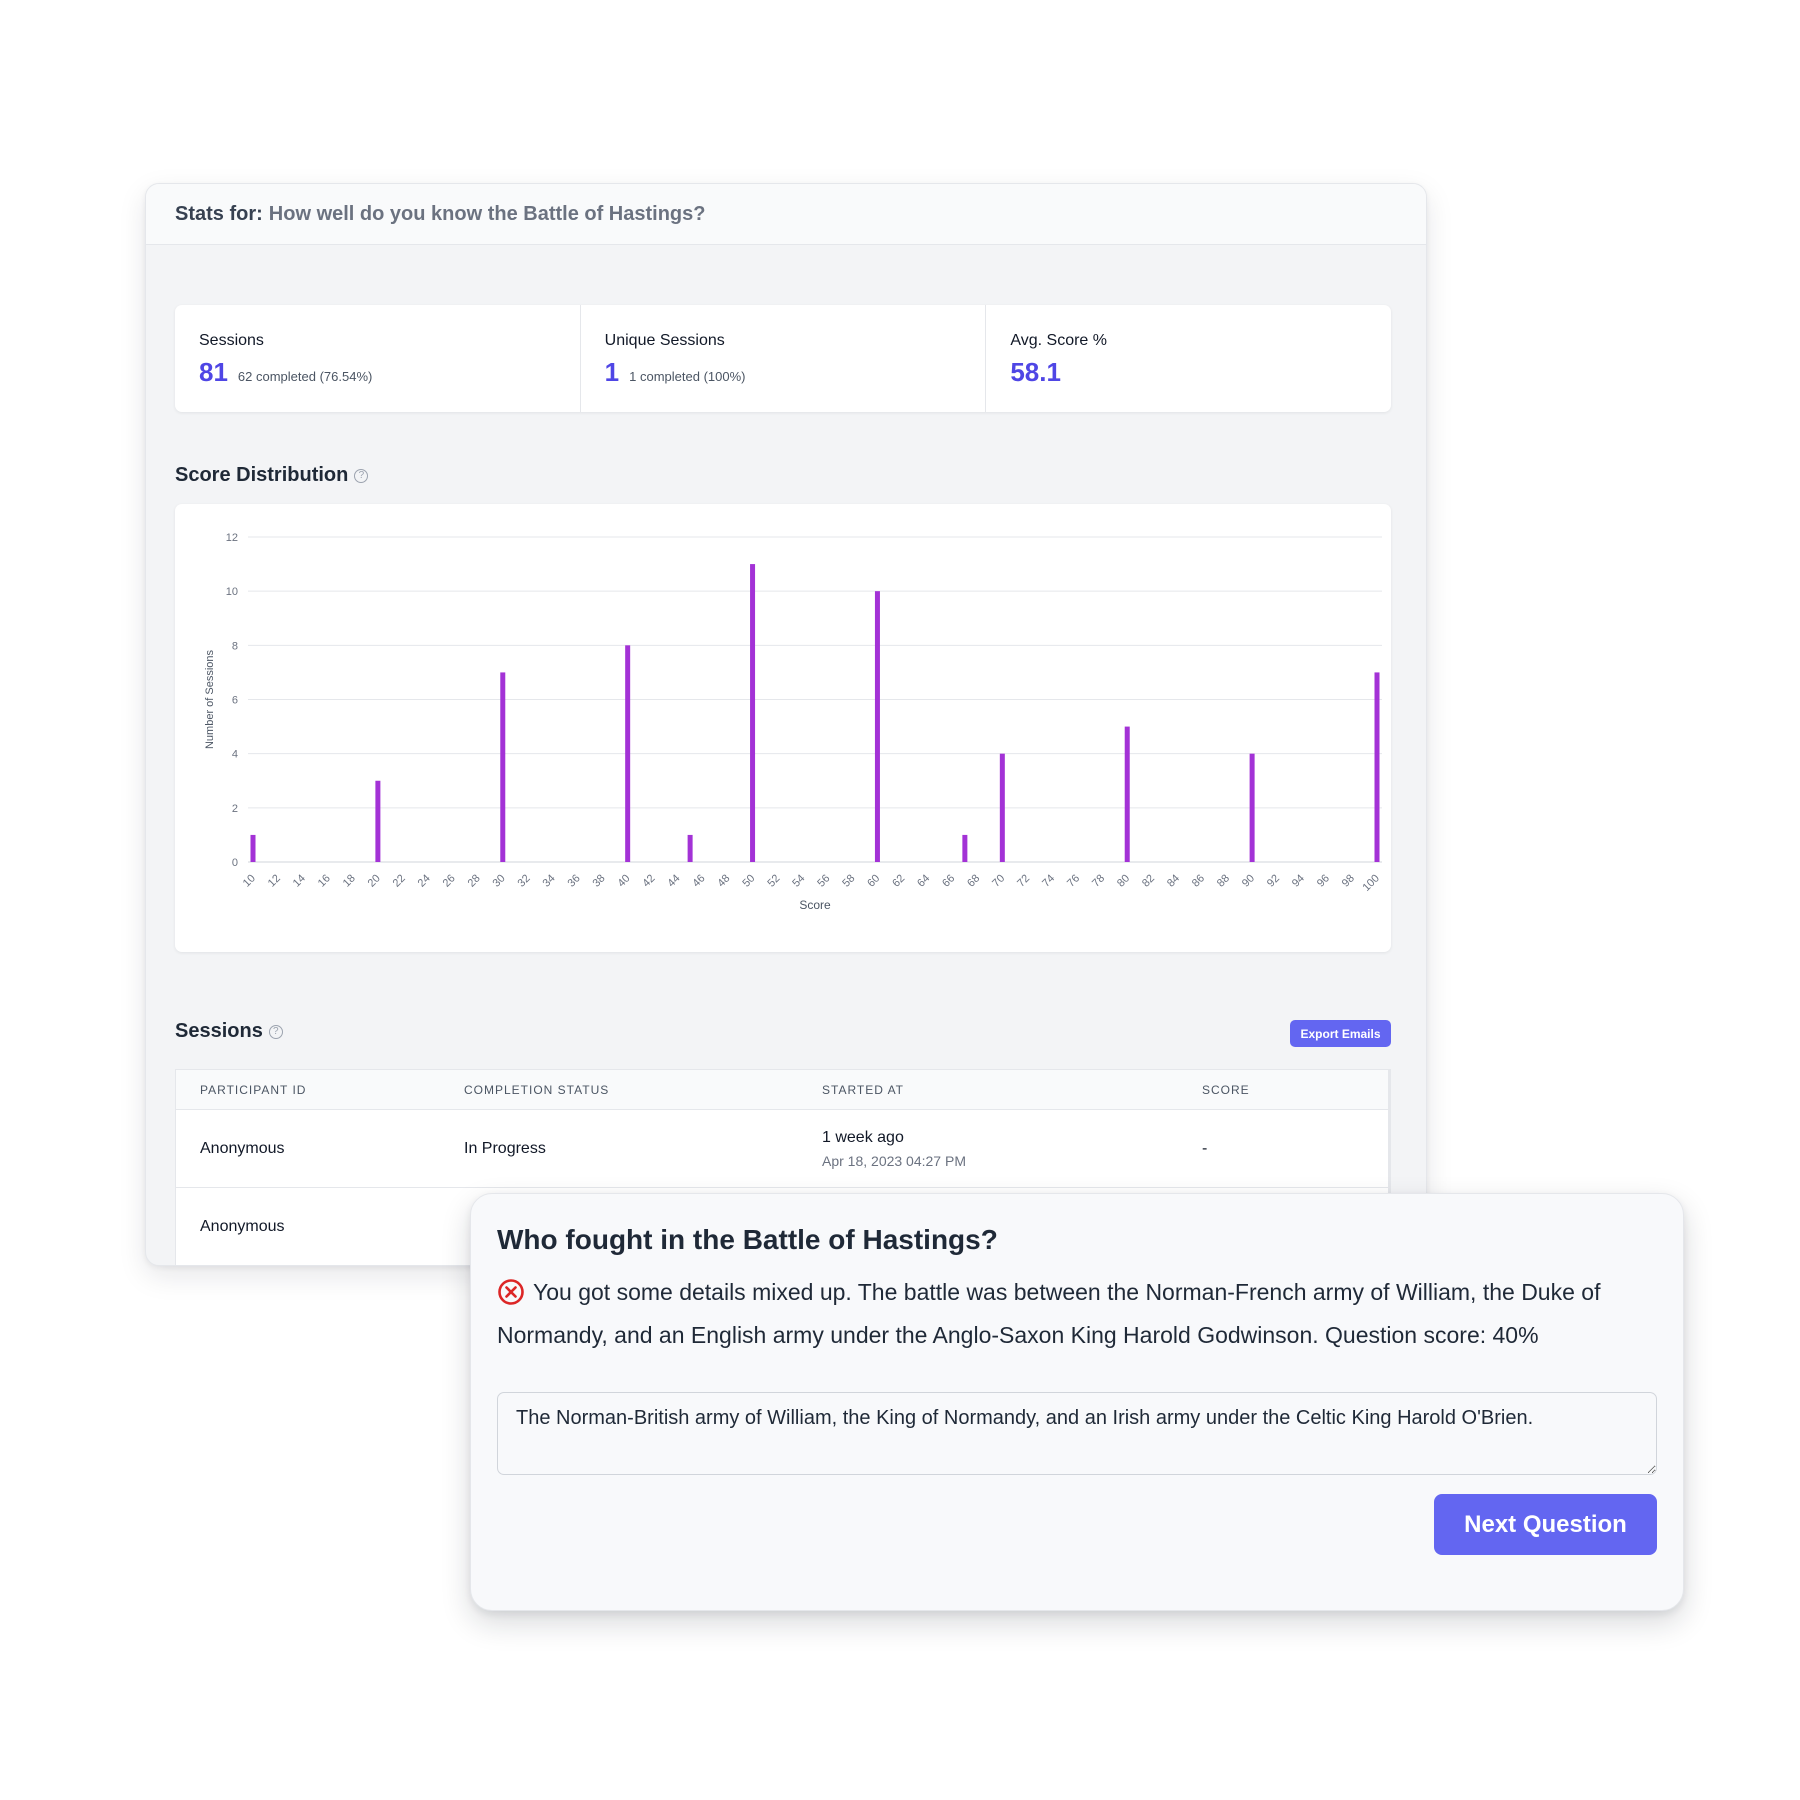 The width and height of the screenshot is (1800, 1800). What do you see at coordinates (424, 880) in the screenshot?
I see `x-tick-label: 24` at bounding box center [424, 880].